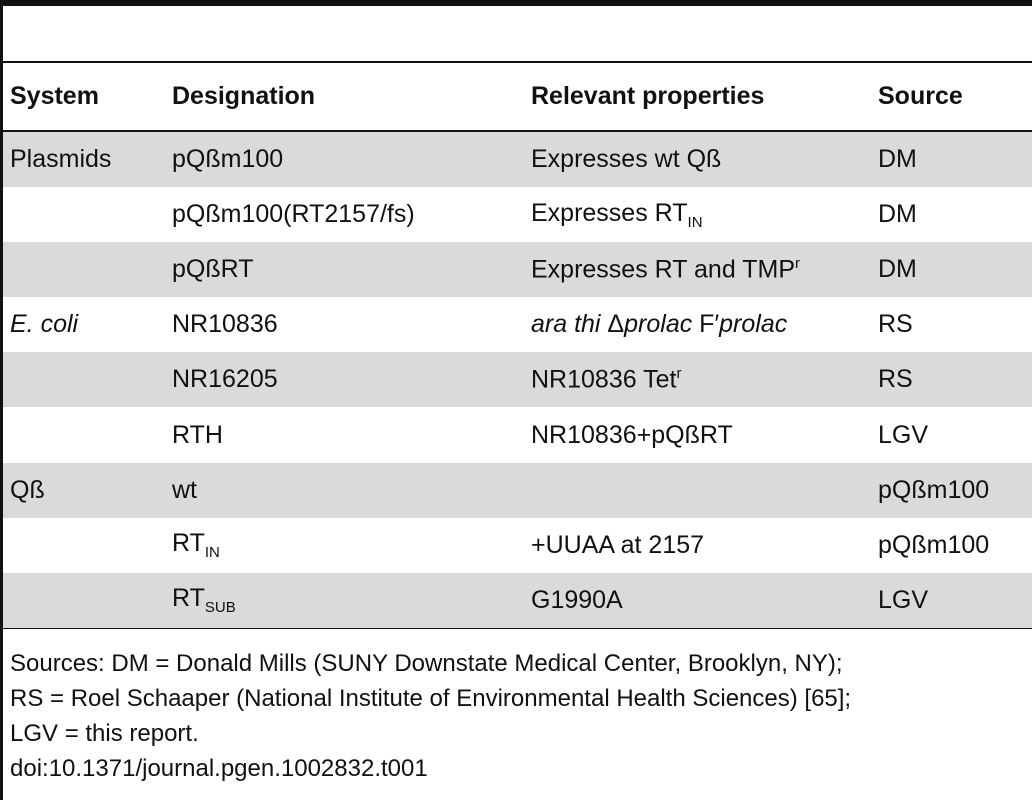  Describe the element at coordinates (244, 96) in the screenshot. I see `header-cell: Designation` at that location.